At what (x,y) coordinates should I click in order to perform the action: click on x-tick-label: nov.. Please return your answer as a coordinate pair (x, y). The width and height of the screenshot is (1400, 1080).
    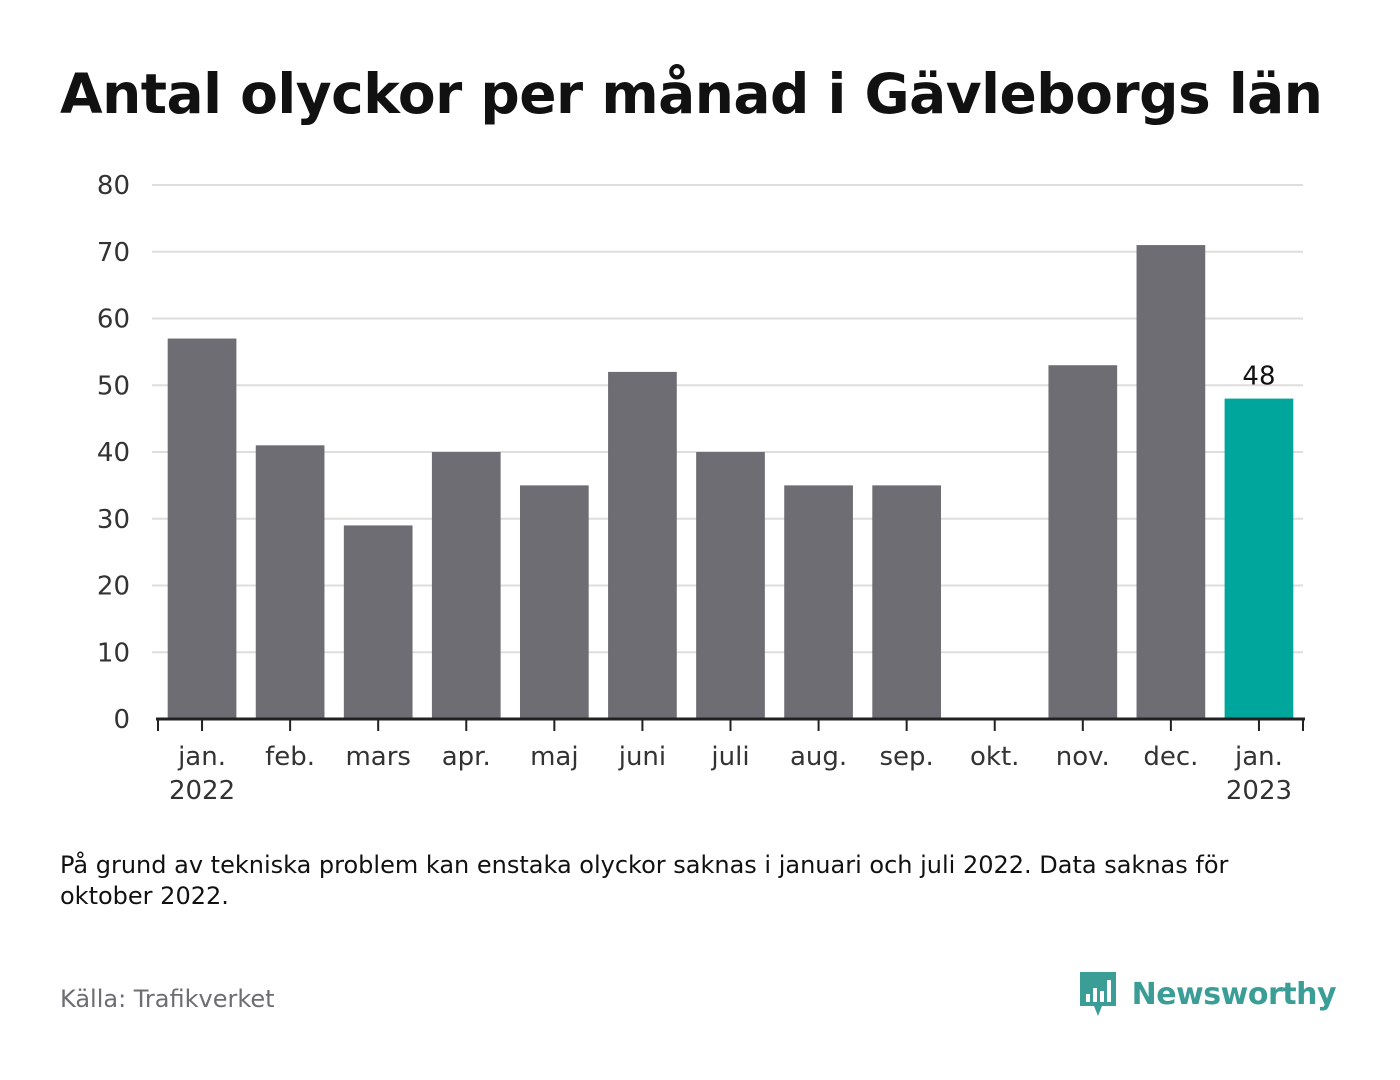
    Looking at the image, I should click on (1083, 757).